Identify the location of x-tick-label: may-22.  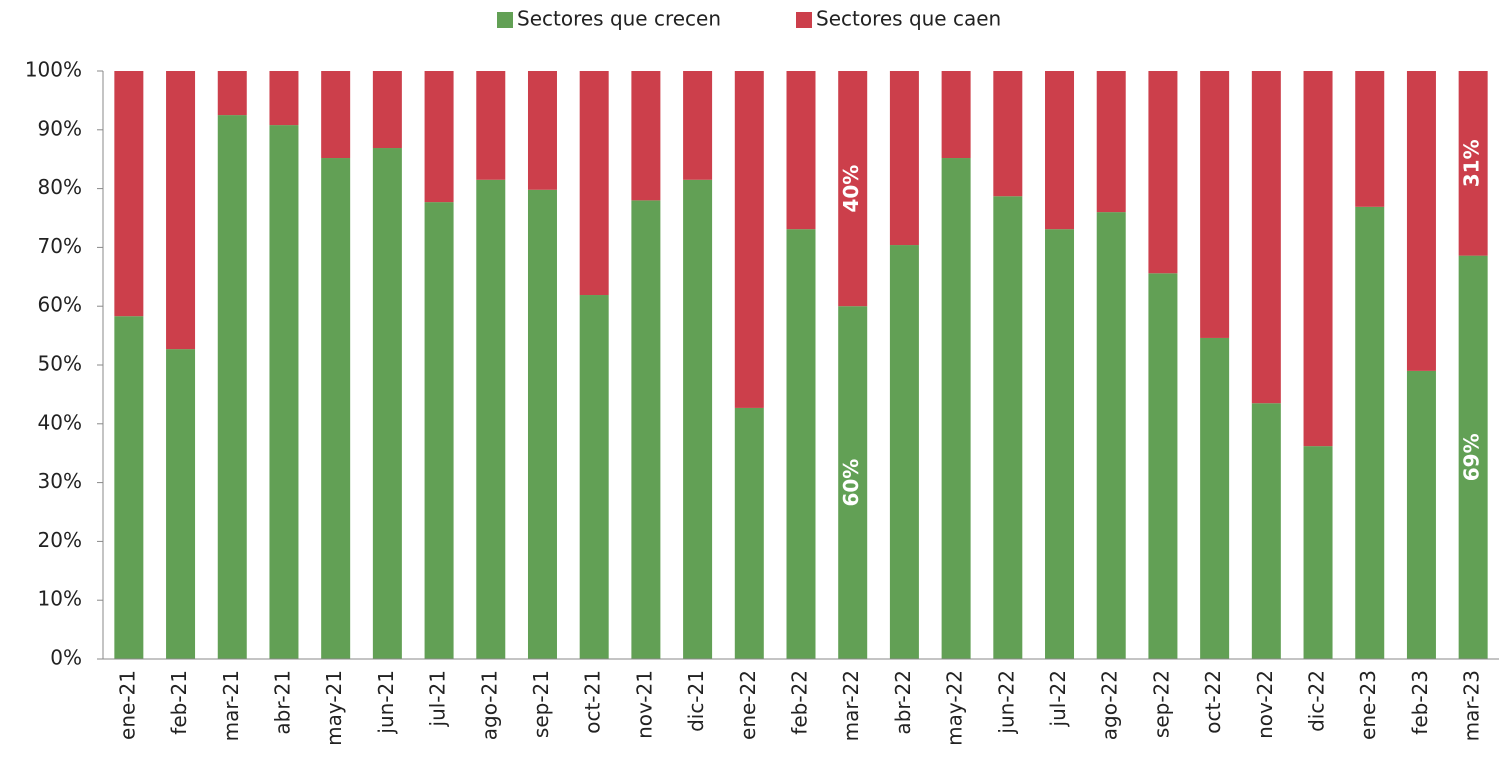
(955, 708).